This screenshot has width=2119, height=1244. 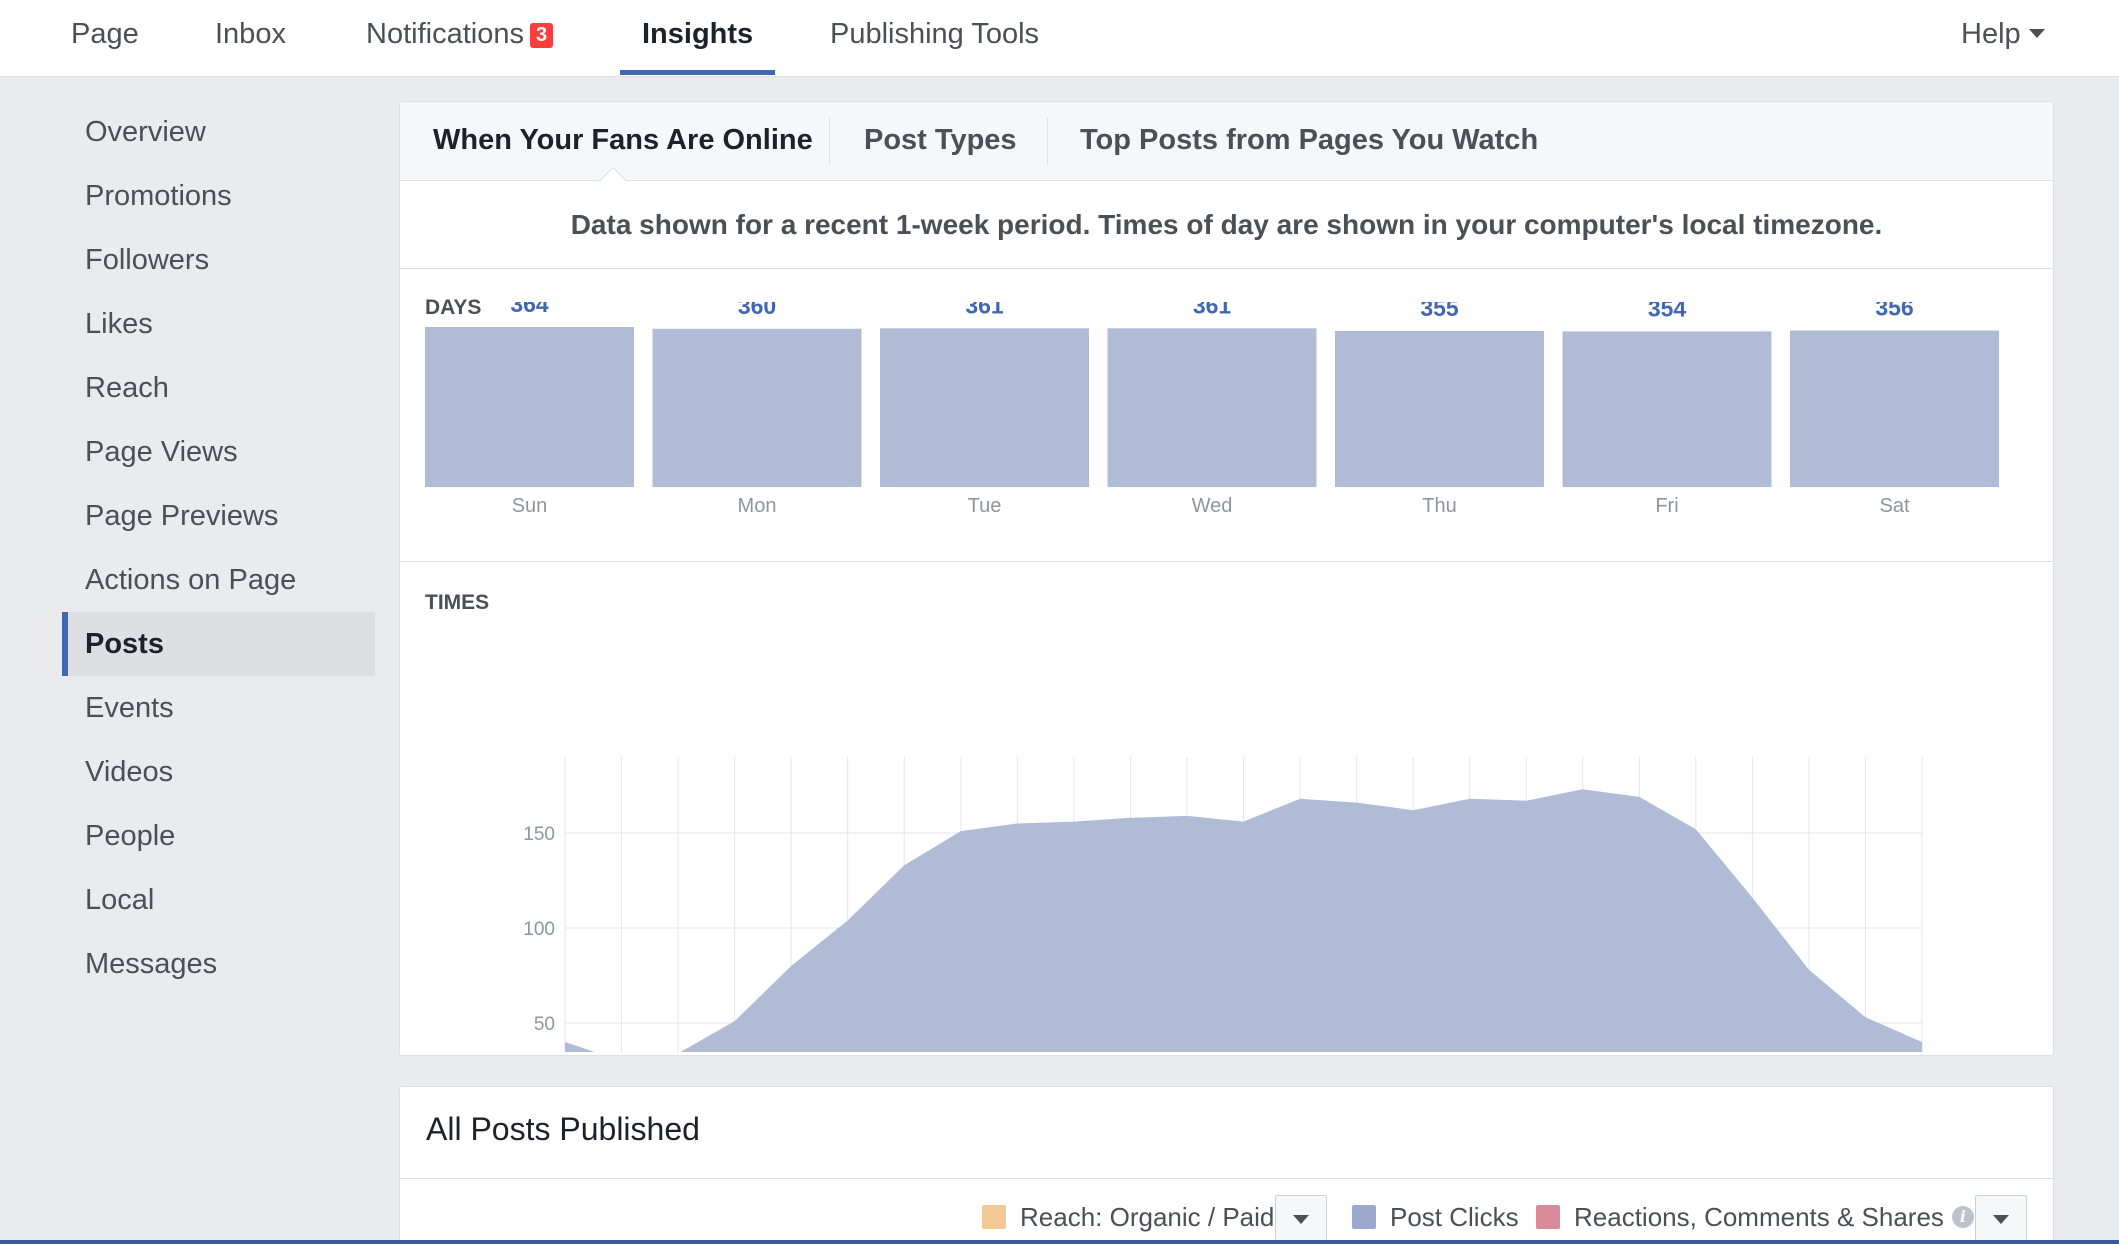 I want to click on sidebar-item-overview: Overview, so click(x=145, y=132).